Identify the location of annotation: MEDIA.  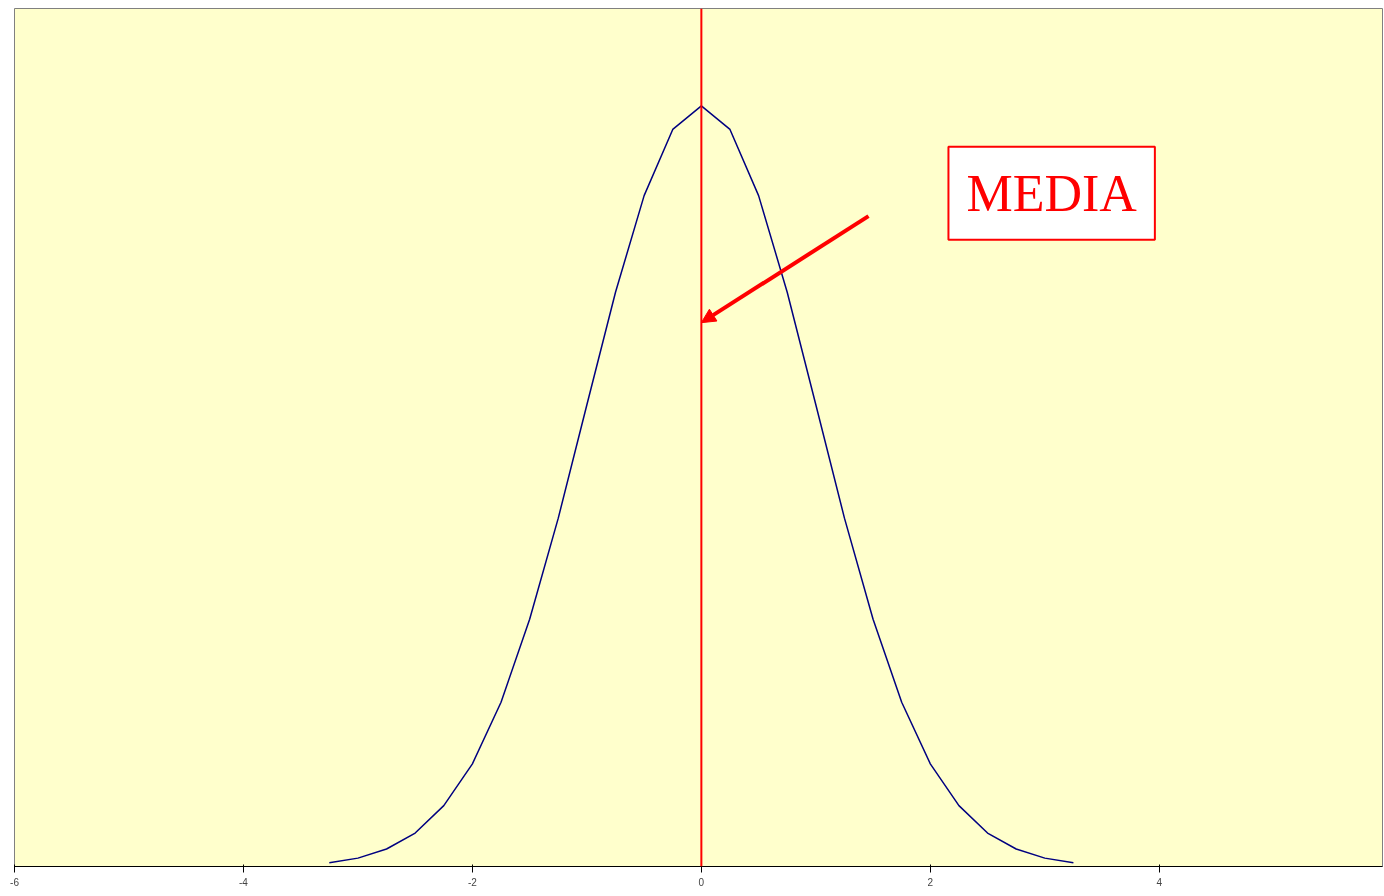
(1052, 193).